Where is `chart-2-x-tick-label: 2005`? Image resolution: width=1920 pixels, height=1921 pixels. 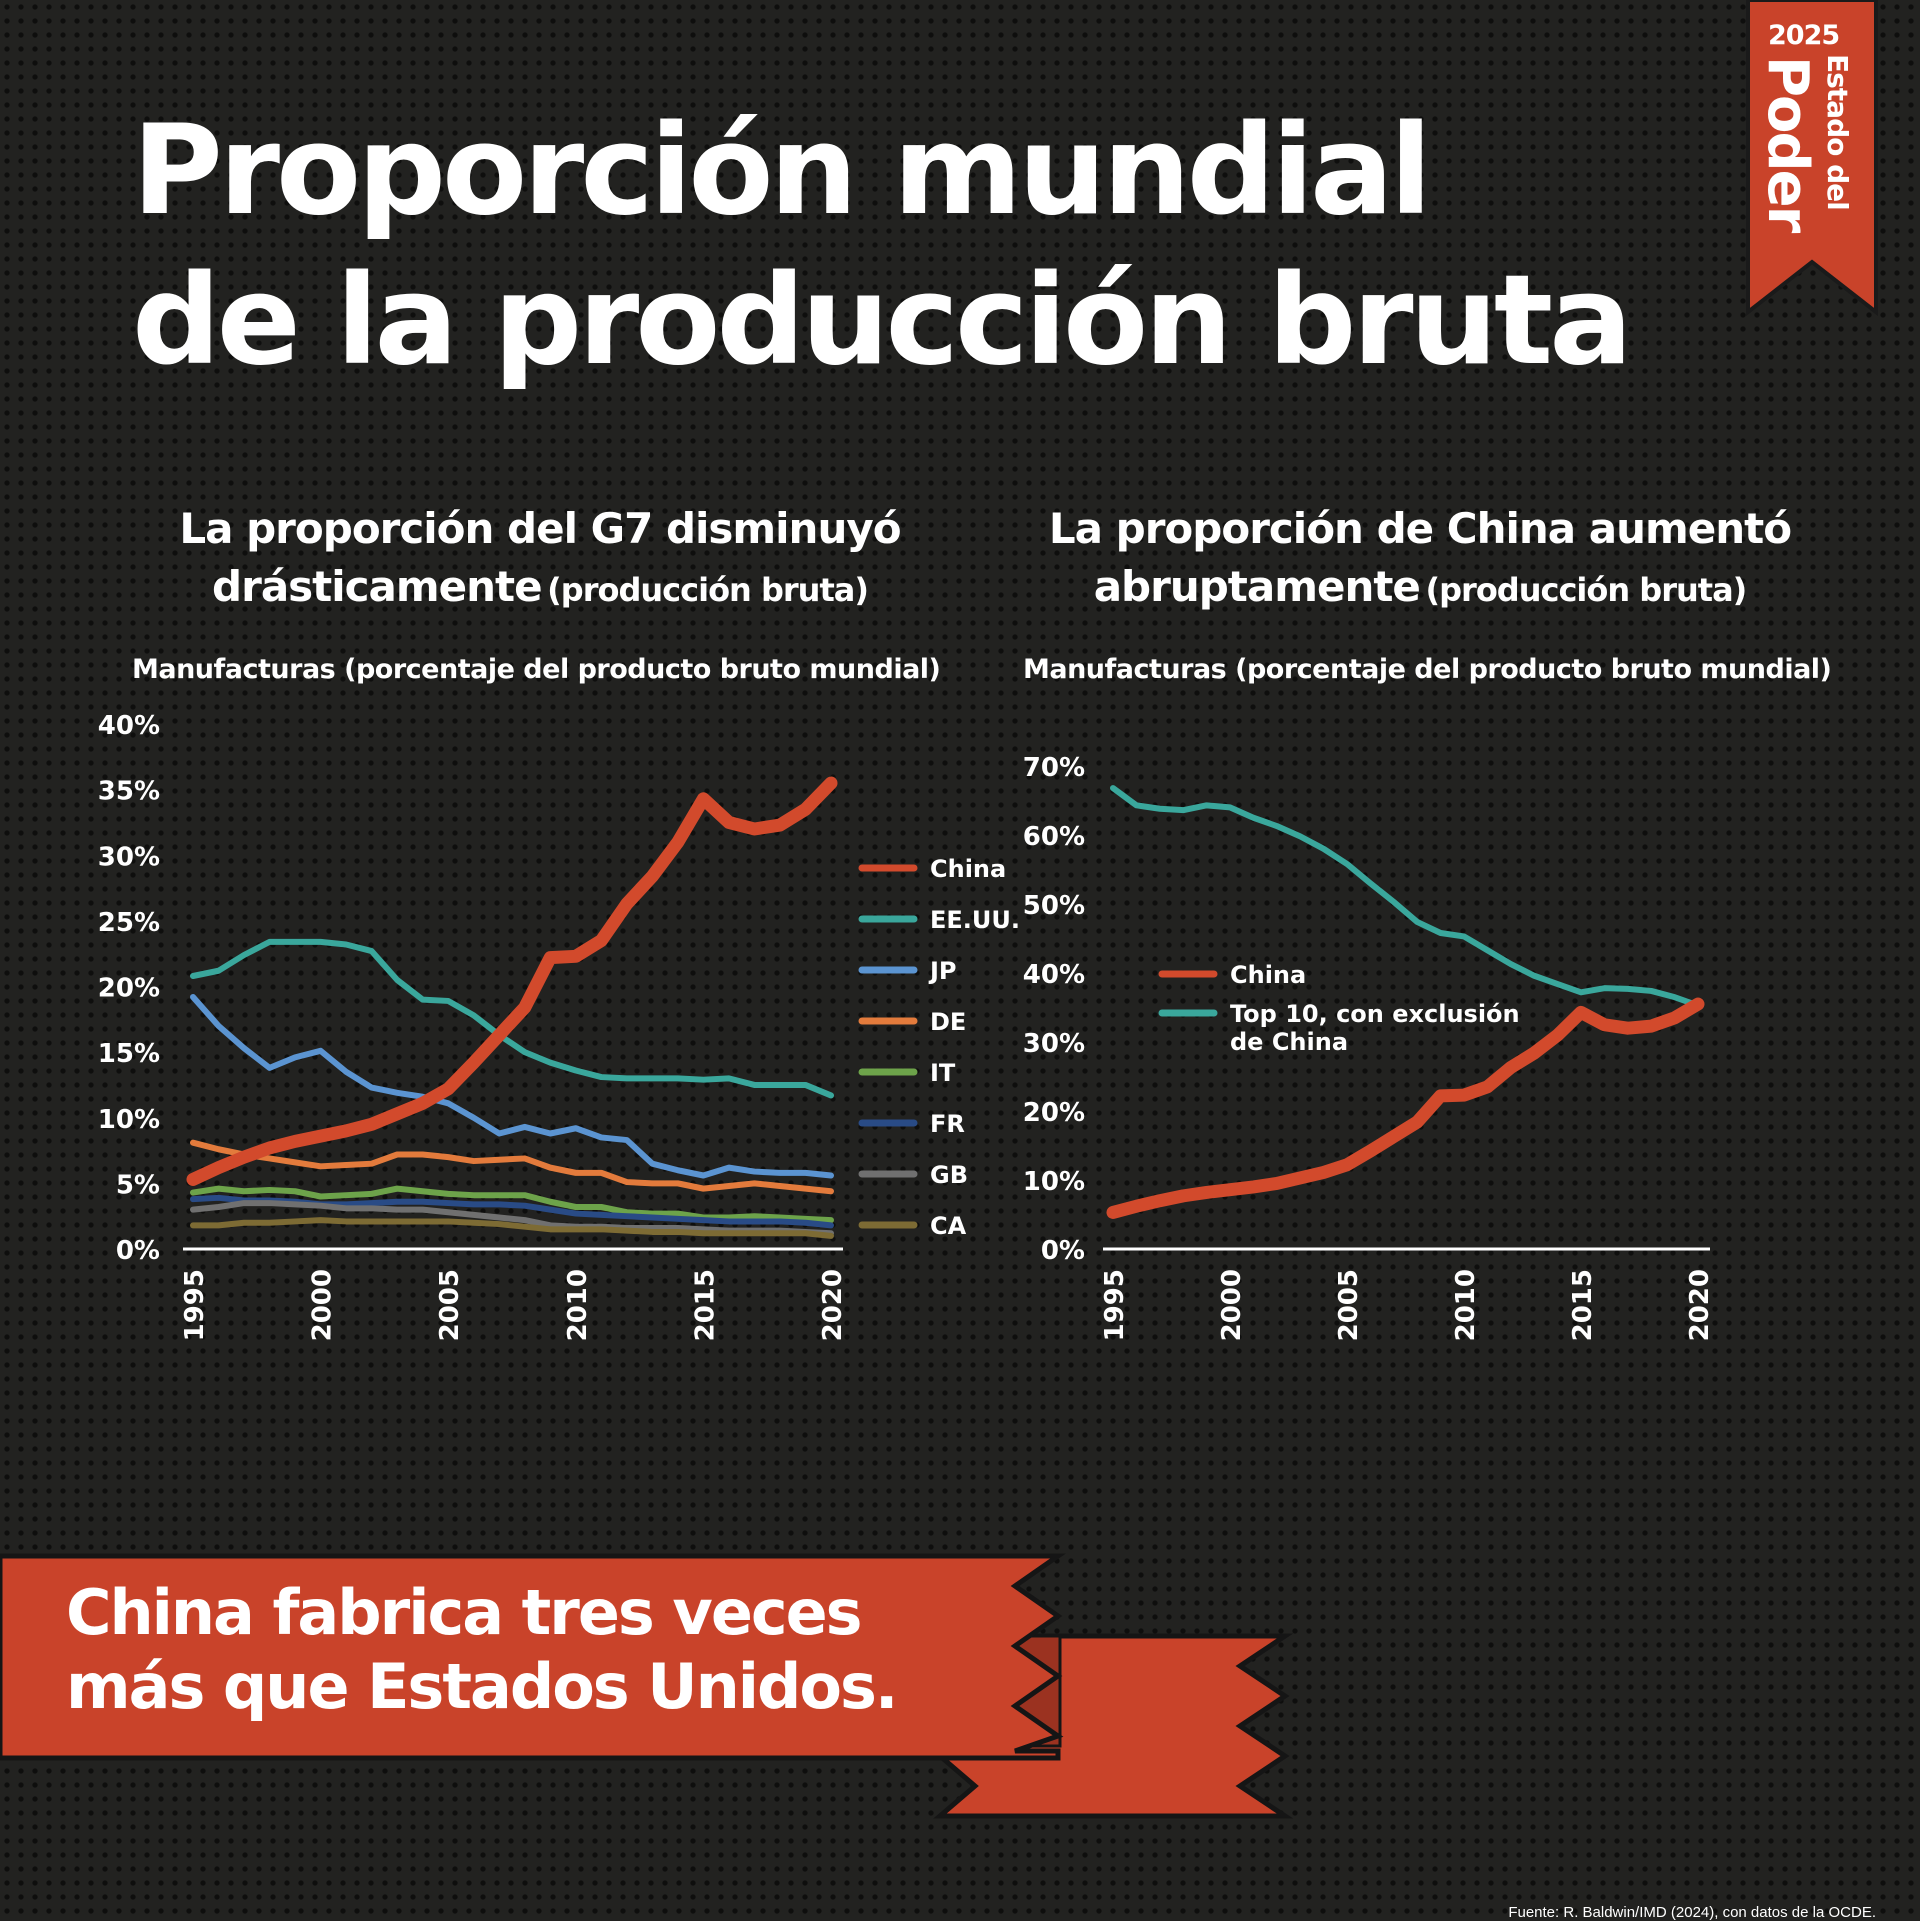
chart-2-x-tick-label: 2005 is located at coordinates (1349, 1305).